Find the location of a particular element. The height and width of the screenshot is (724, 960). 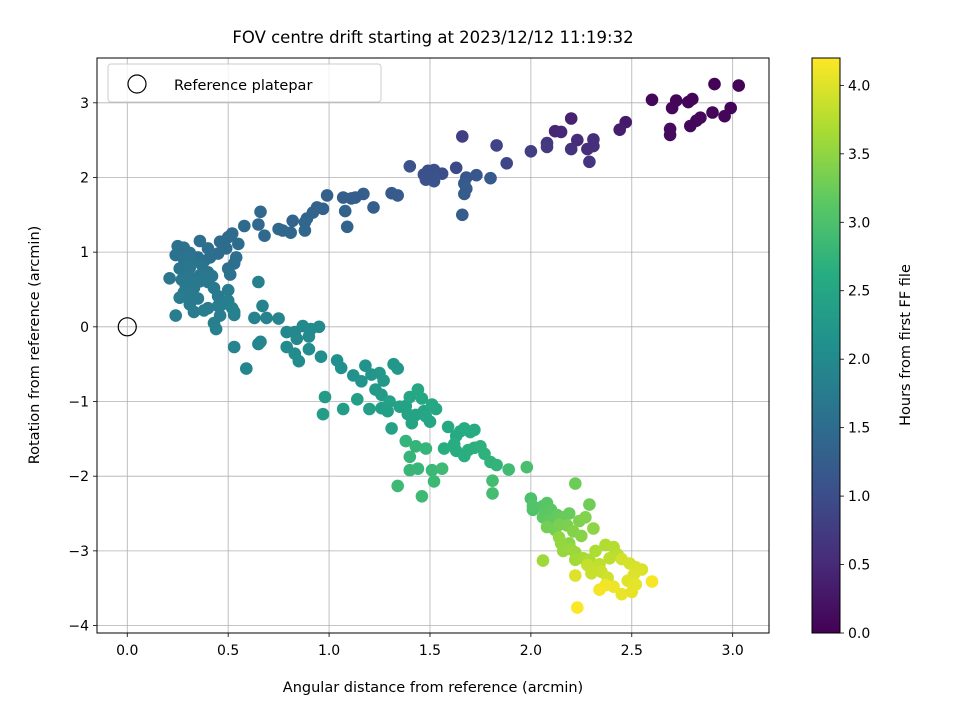

x-axis-ticks: 0.0 0.5 1.0 1.5 2.0 2.5 3.0 is located at coordinates (430, 646).